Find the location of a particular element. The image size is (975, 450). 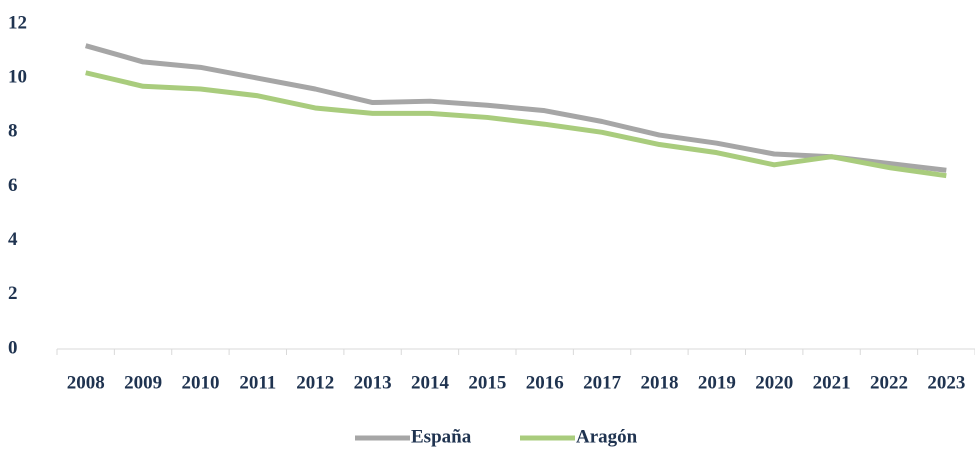

x-tick-label: 2011 is located at coordinates (257, 382).